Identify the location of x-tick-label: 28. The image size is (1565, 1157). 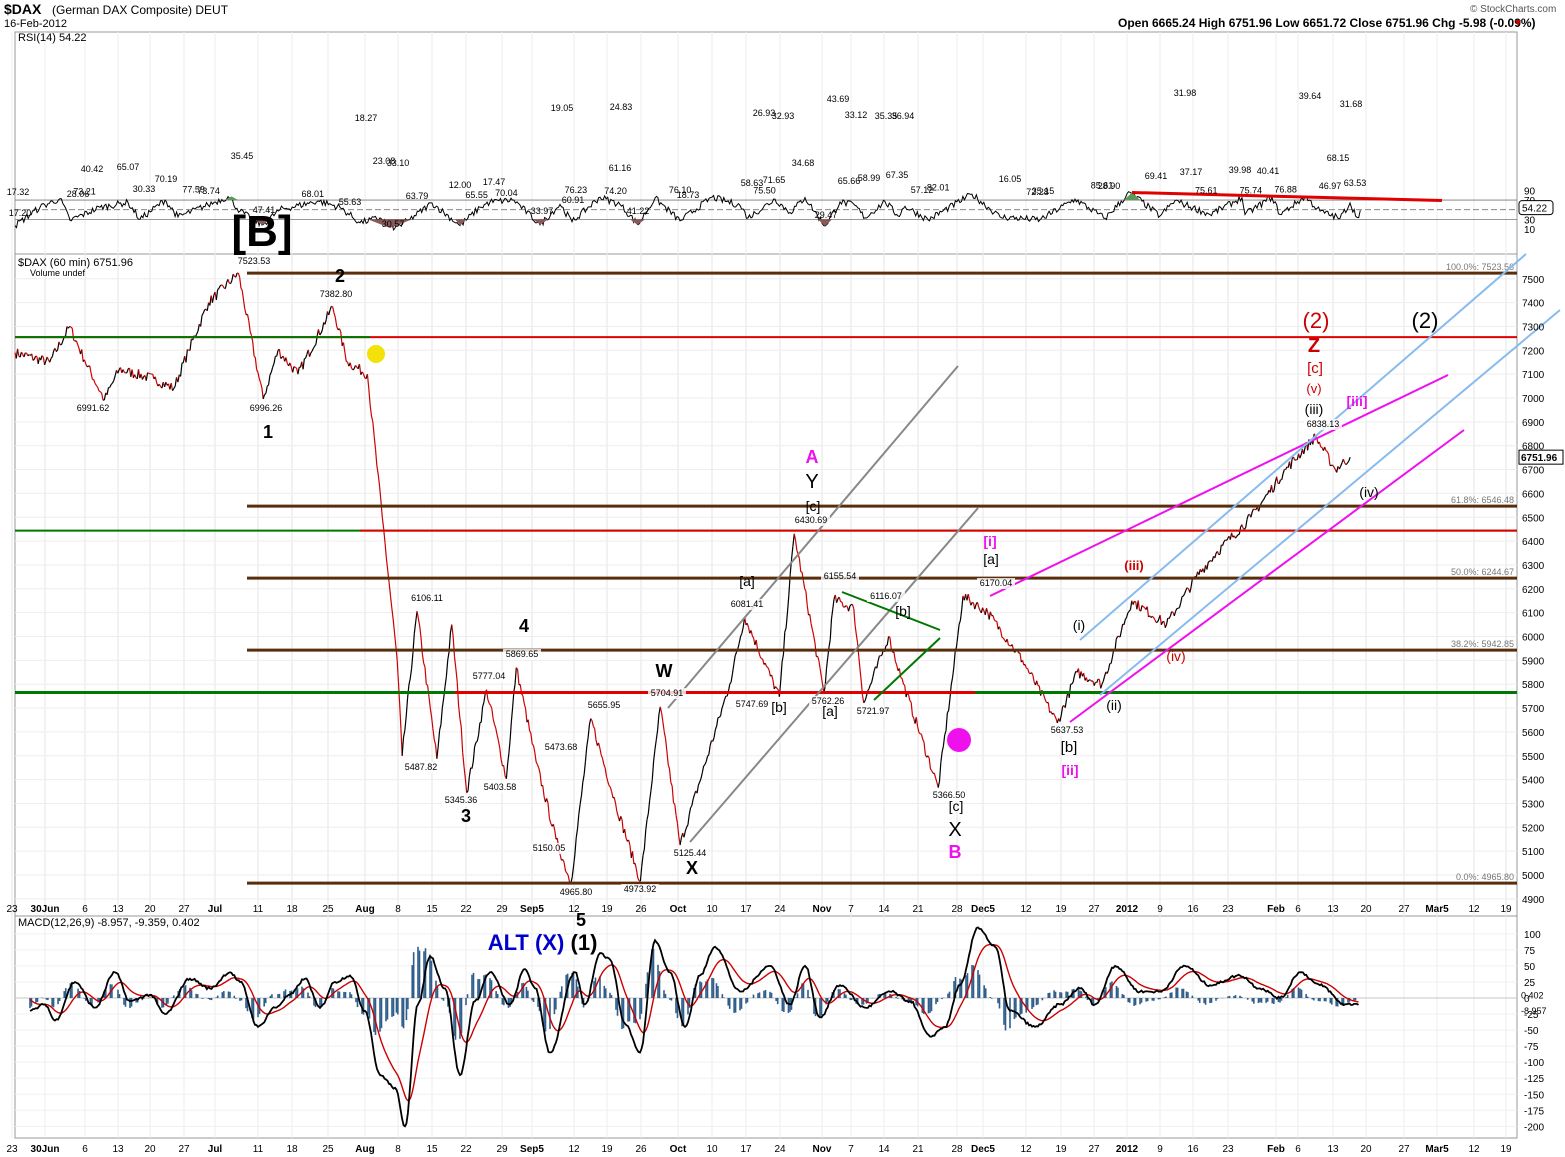
(957, 1149).